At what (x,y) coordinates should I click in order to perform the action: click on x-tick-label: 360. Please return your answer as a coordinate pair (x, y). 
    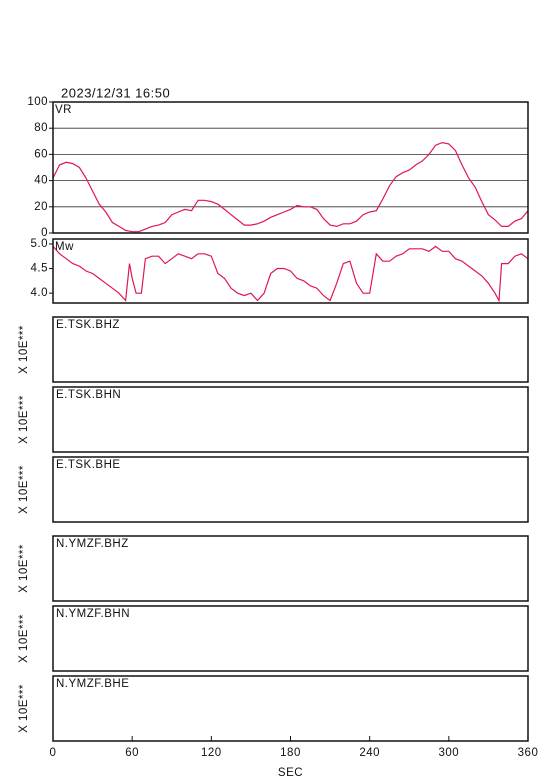
    Looking at the image, I should click on (528, 753).